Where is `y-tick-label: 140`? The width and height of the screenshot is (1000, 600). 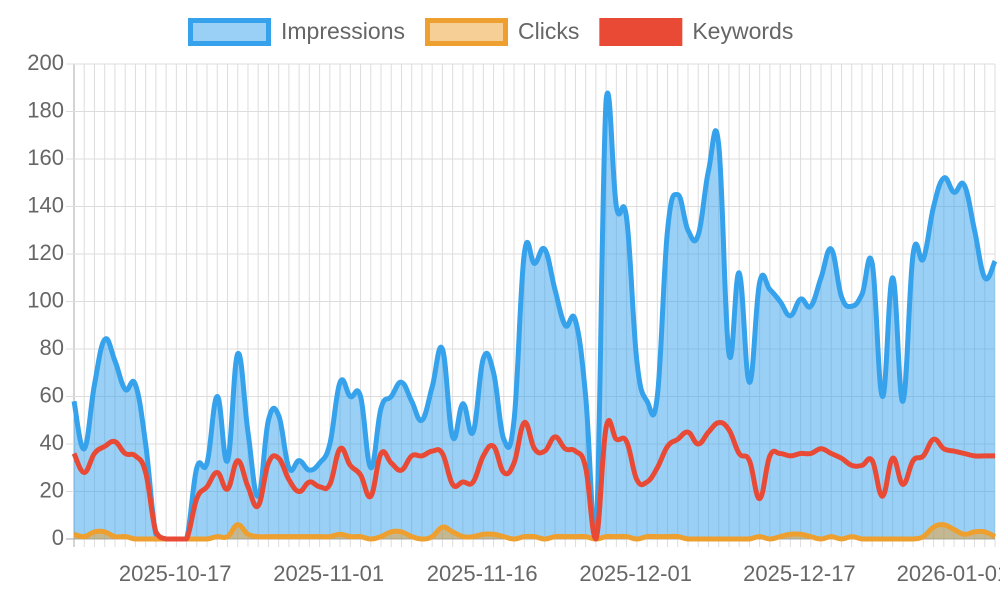 y-tick-label: 140 is located at coordinates (45, 204).